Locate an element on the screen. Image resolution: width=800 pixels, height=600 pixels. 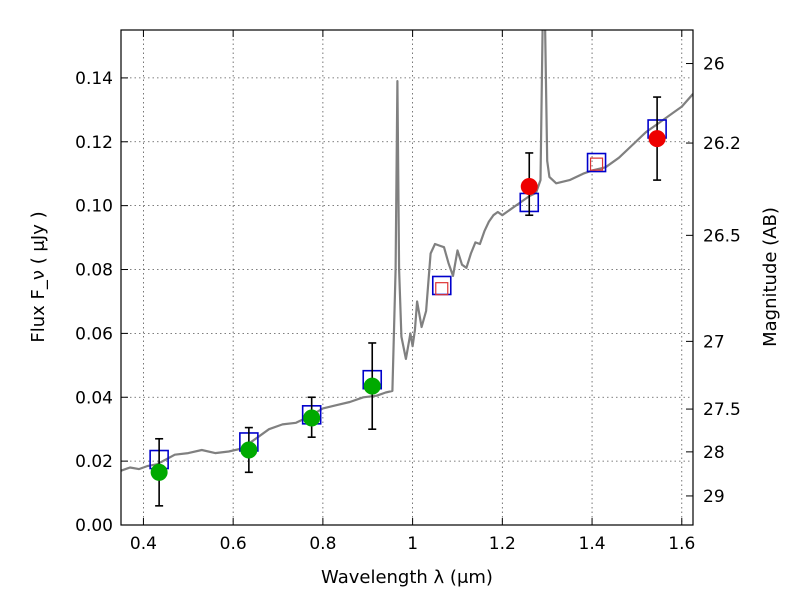
right-tick-label: 27 is located at coordinates (714, 342).